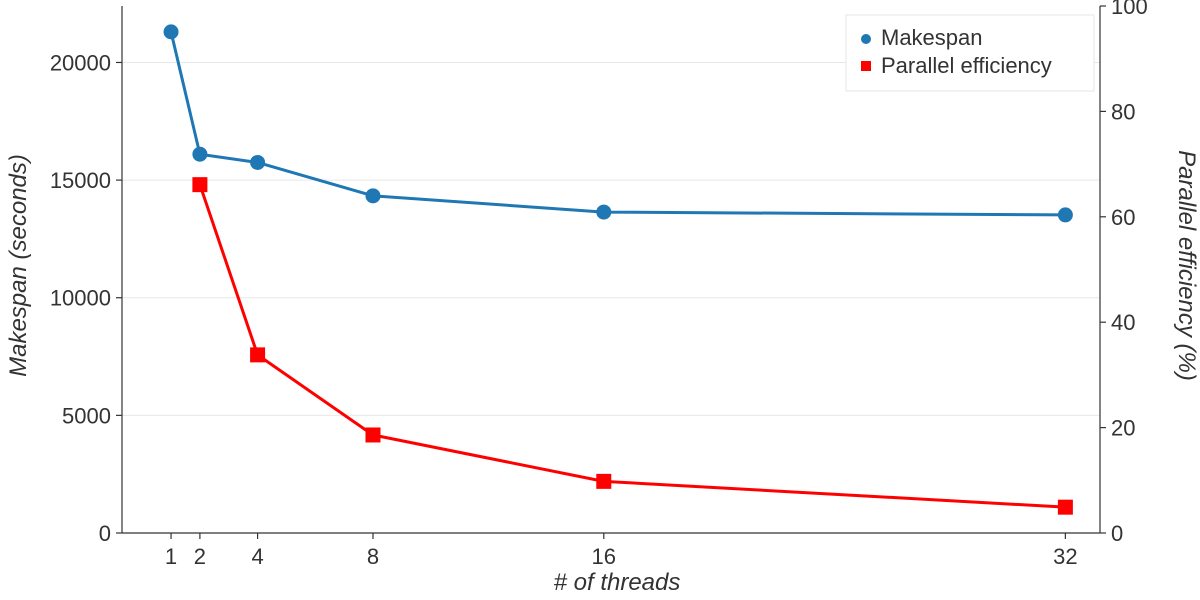  I want to click on right-tick-label: 80, so click(1123, 111).